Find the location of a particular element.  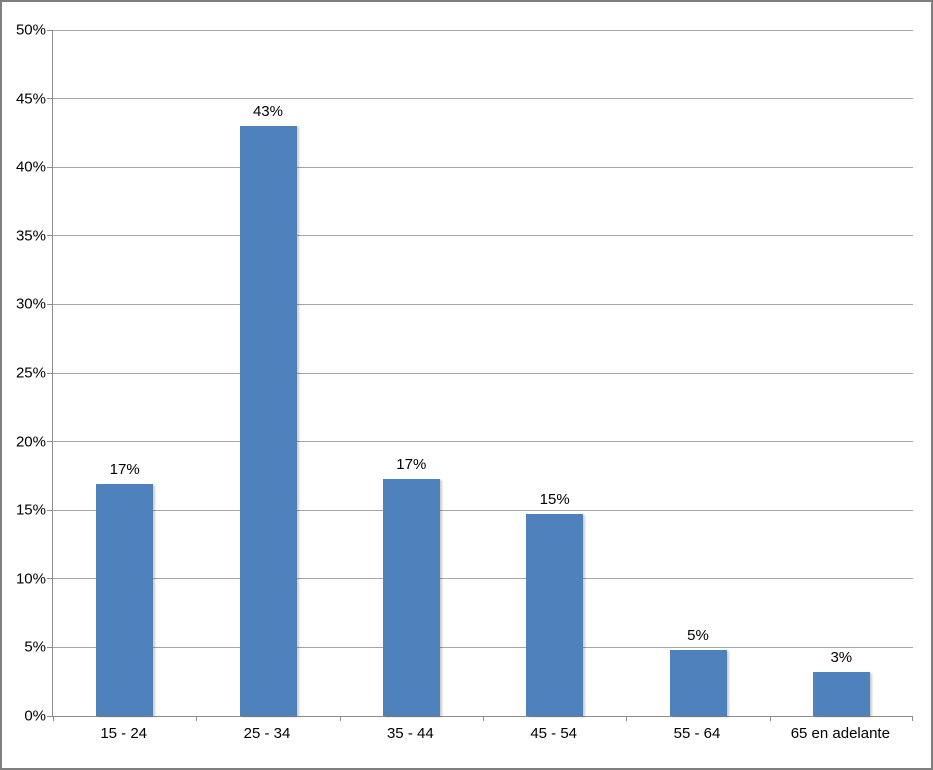

y-tick-label: 20% is located at coordinates (30, 442).